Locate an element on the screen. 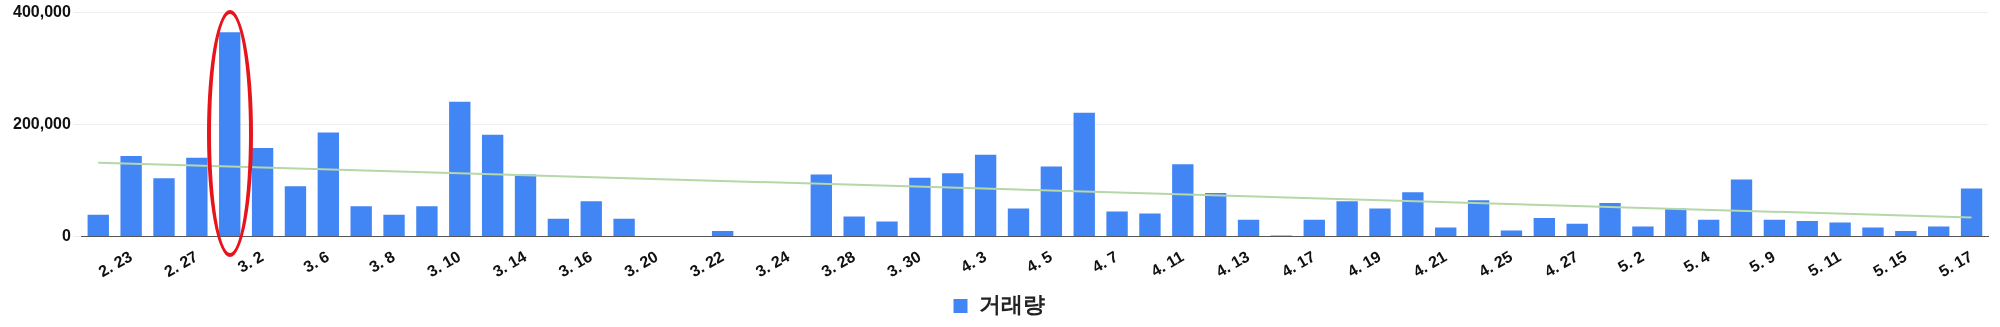 Image resolution: width=2000 pixels, height=327 pixels. x-tick-label: 3. 20 is located at coordinates (641, 264).